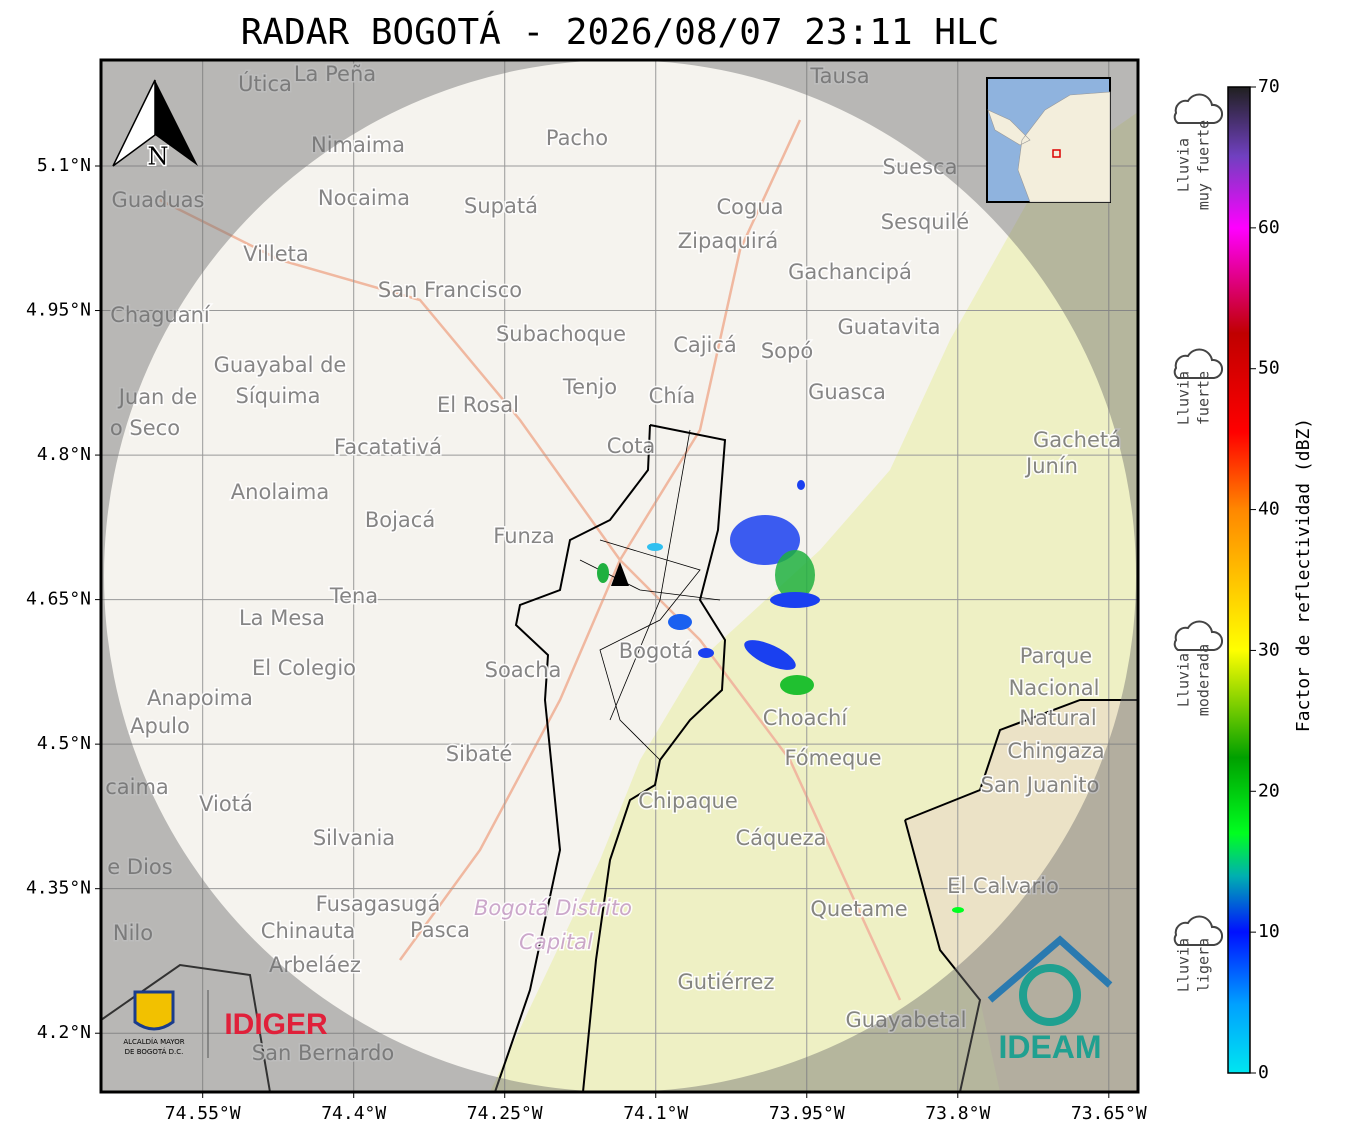 The width and height of the screenshot is (1349, 1139). I want to click on place-label: El Colegio, so click(304, 668).